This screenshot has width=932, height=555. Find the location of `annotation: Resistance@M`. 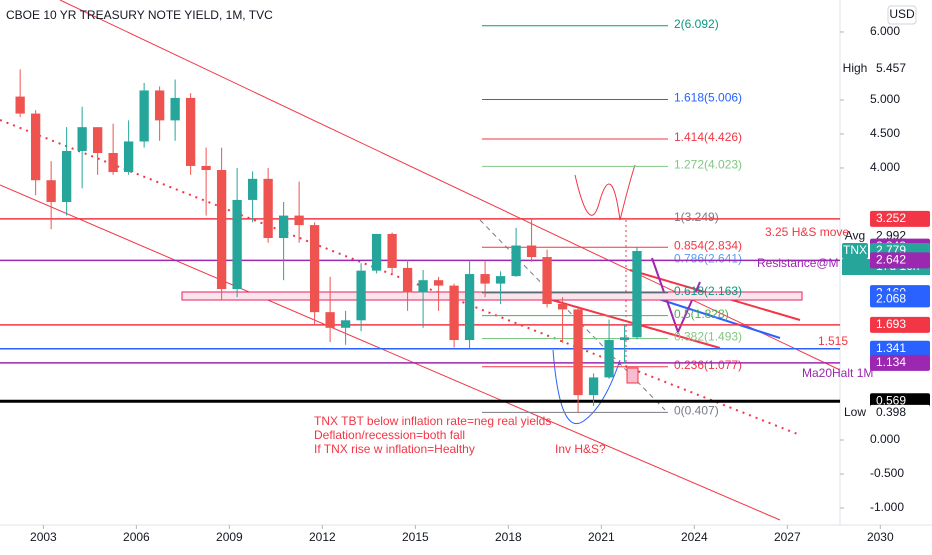

annotation: Resistance@M is located at coordinates (798, 263).